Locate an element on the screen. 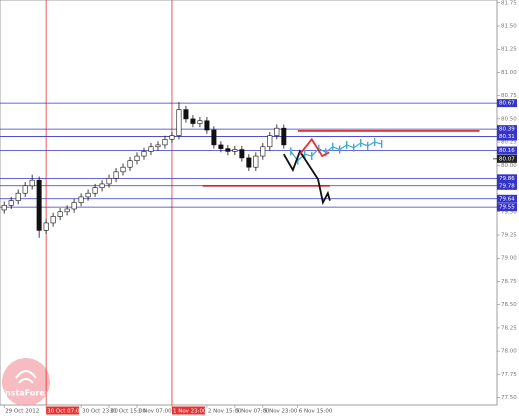 Image resolution: width=519 pixels, height=416 pixels. y-tick-label: 81.25 is located at coordinates (509, 50).